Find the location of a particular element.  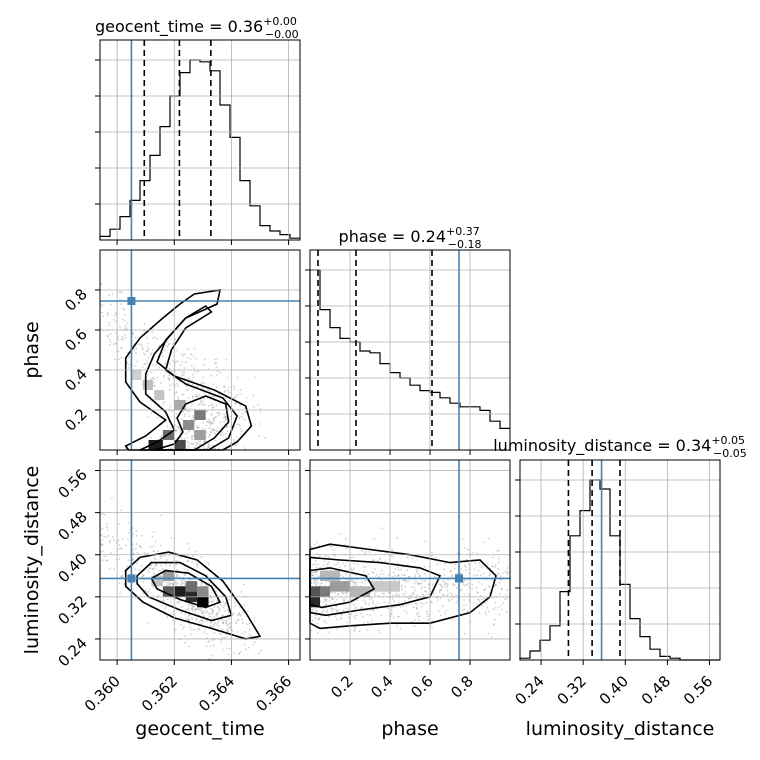

tick-label-x-geocent_time: 0.364 is located at coordinates (216, 693).